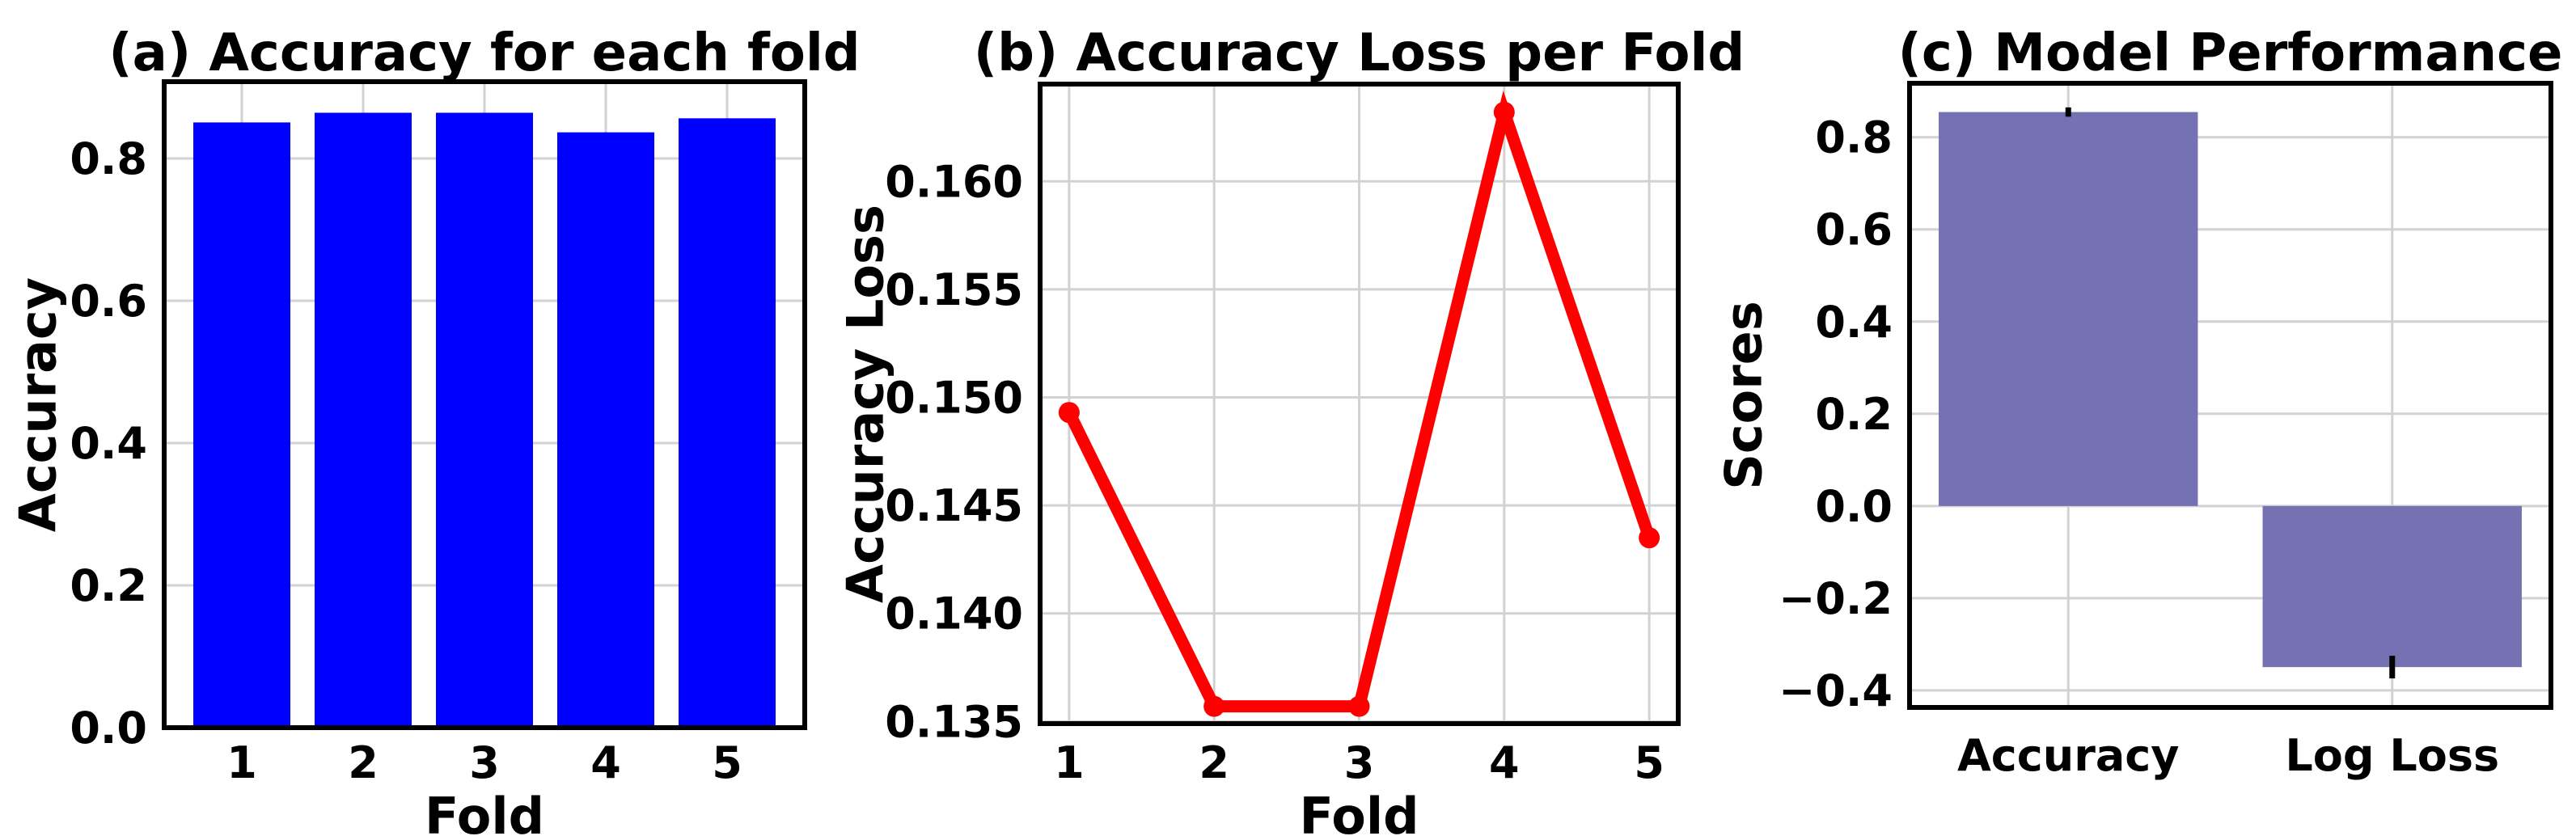  Describe the element at coordinates (1359, 53) in the screenshot. I see `chart-title: (b) Accuracy Loss per Fold` at that location.